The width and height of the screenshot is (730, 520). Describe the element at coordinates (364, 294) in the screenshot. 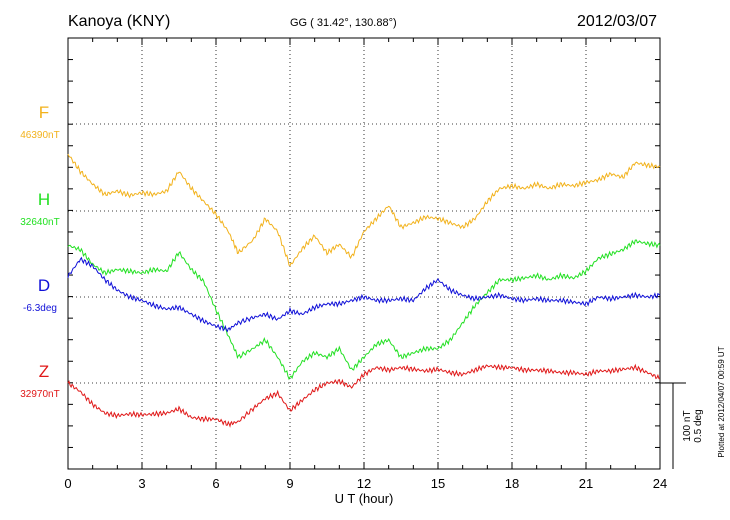

I see `series-line-d` at that location.